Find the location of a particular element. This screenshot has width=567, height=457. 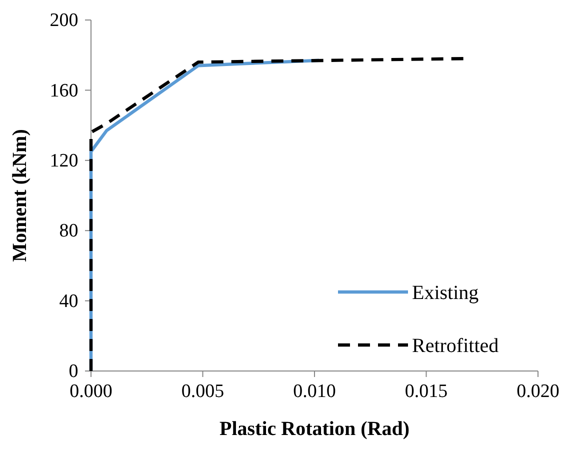

y-axis-title: Moment (kNm) is located at coordinates (20, 195).